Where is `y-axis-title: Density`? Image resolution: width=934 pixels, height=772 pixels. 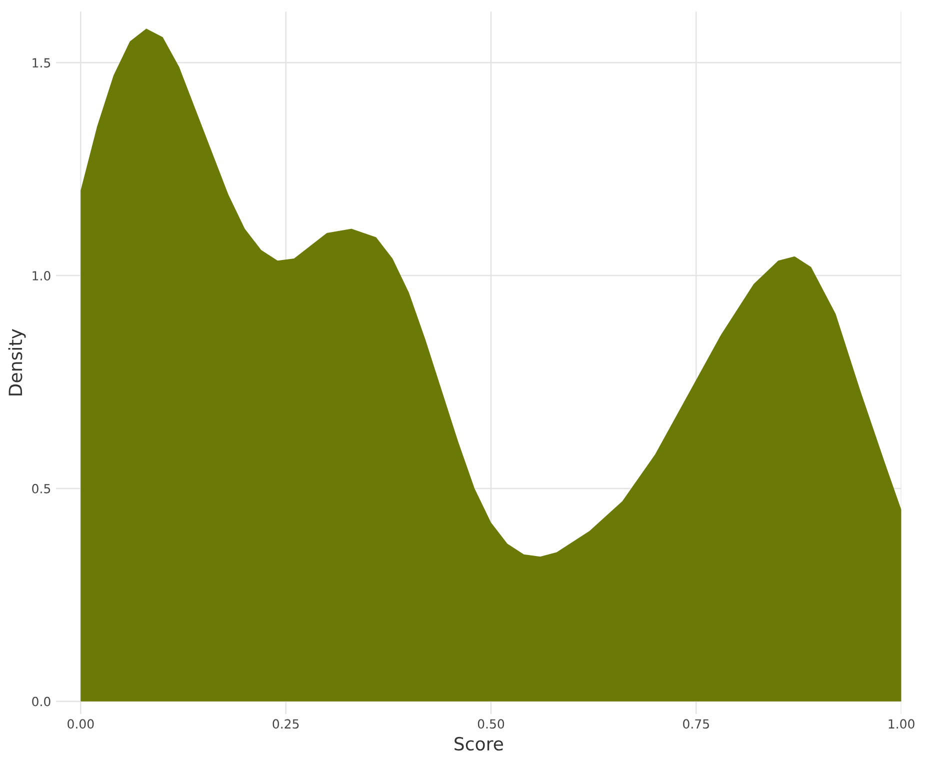 y-axis-title: Density is located at coordinates (17, 362).